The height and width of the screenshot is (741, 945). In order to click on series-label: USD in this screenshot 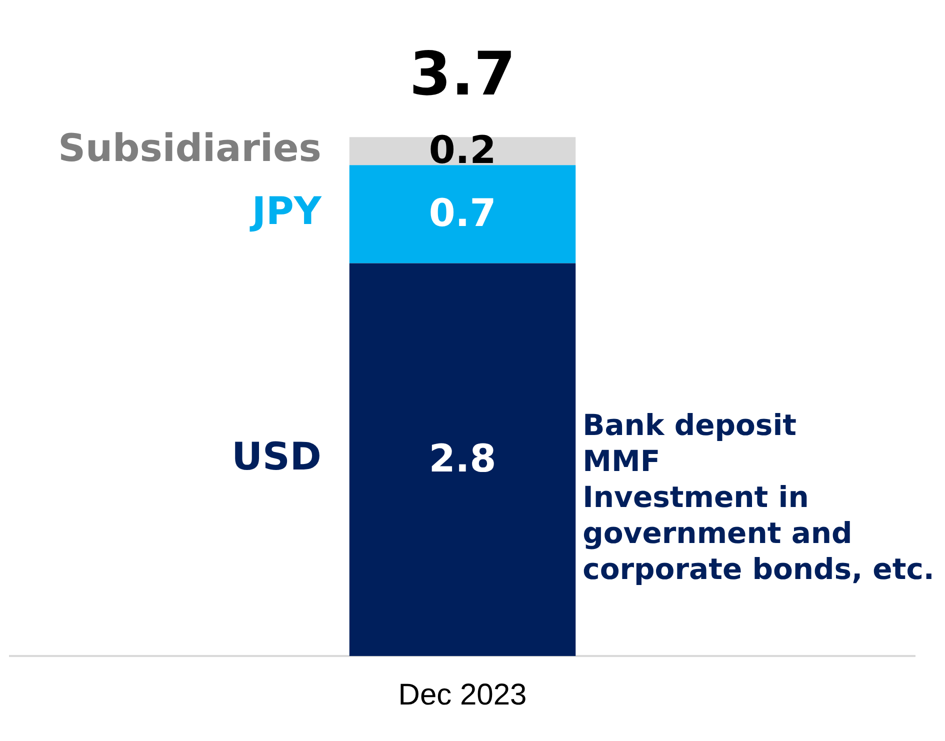, I will do `click(277, 456)`.